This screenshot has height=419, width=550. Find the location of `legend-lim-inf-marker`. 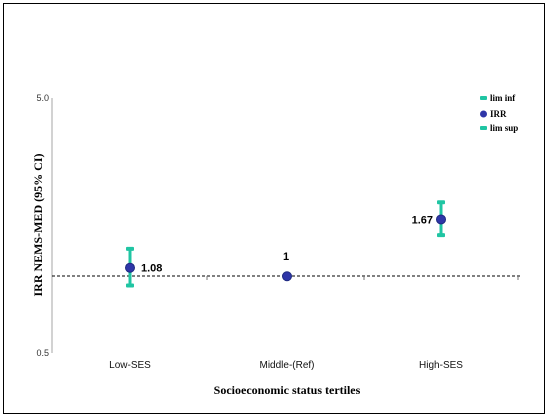

legend-lim-inf-marker is located at coordinates (483, 98).